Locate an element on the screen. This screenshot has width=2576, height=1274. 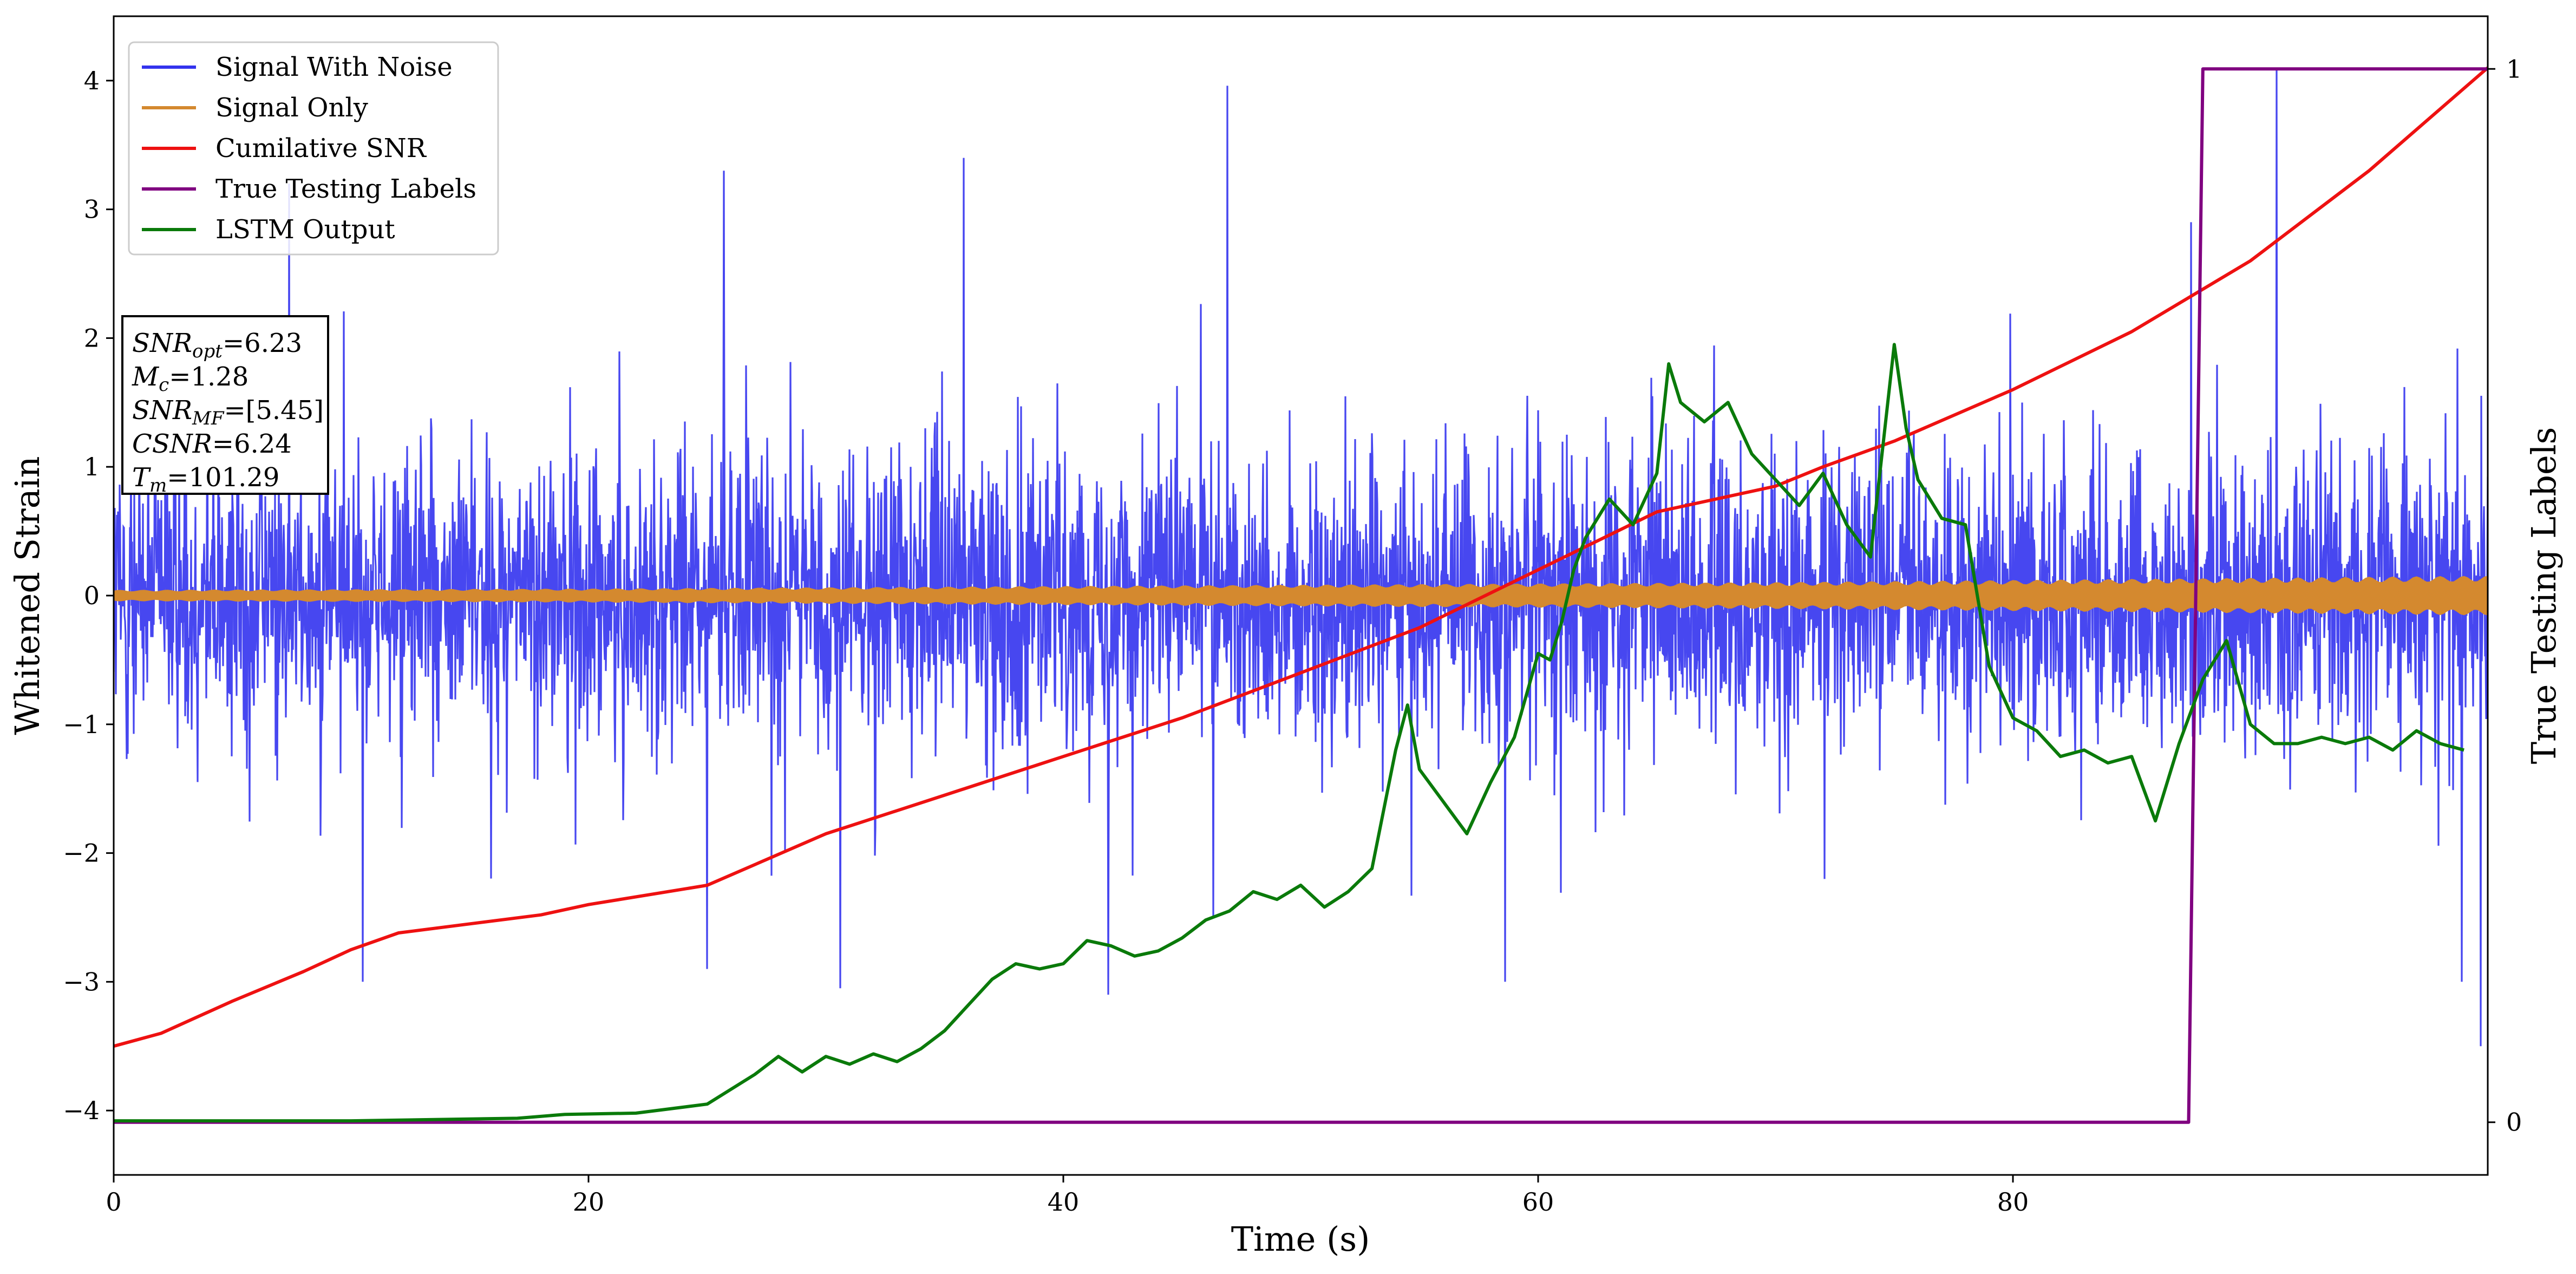
info-box-line: CSNR=6.24 is located at coordinates (212, 444).